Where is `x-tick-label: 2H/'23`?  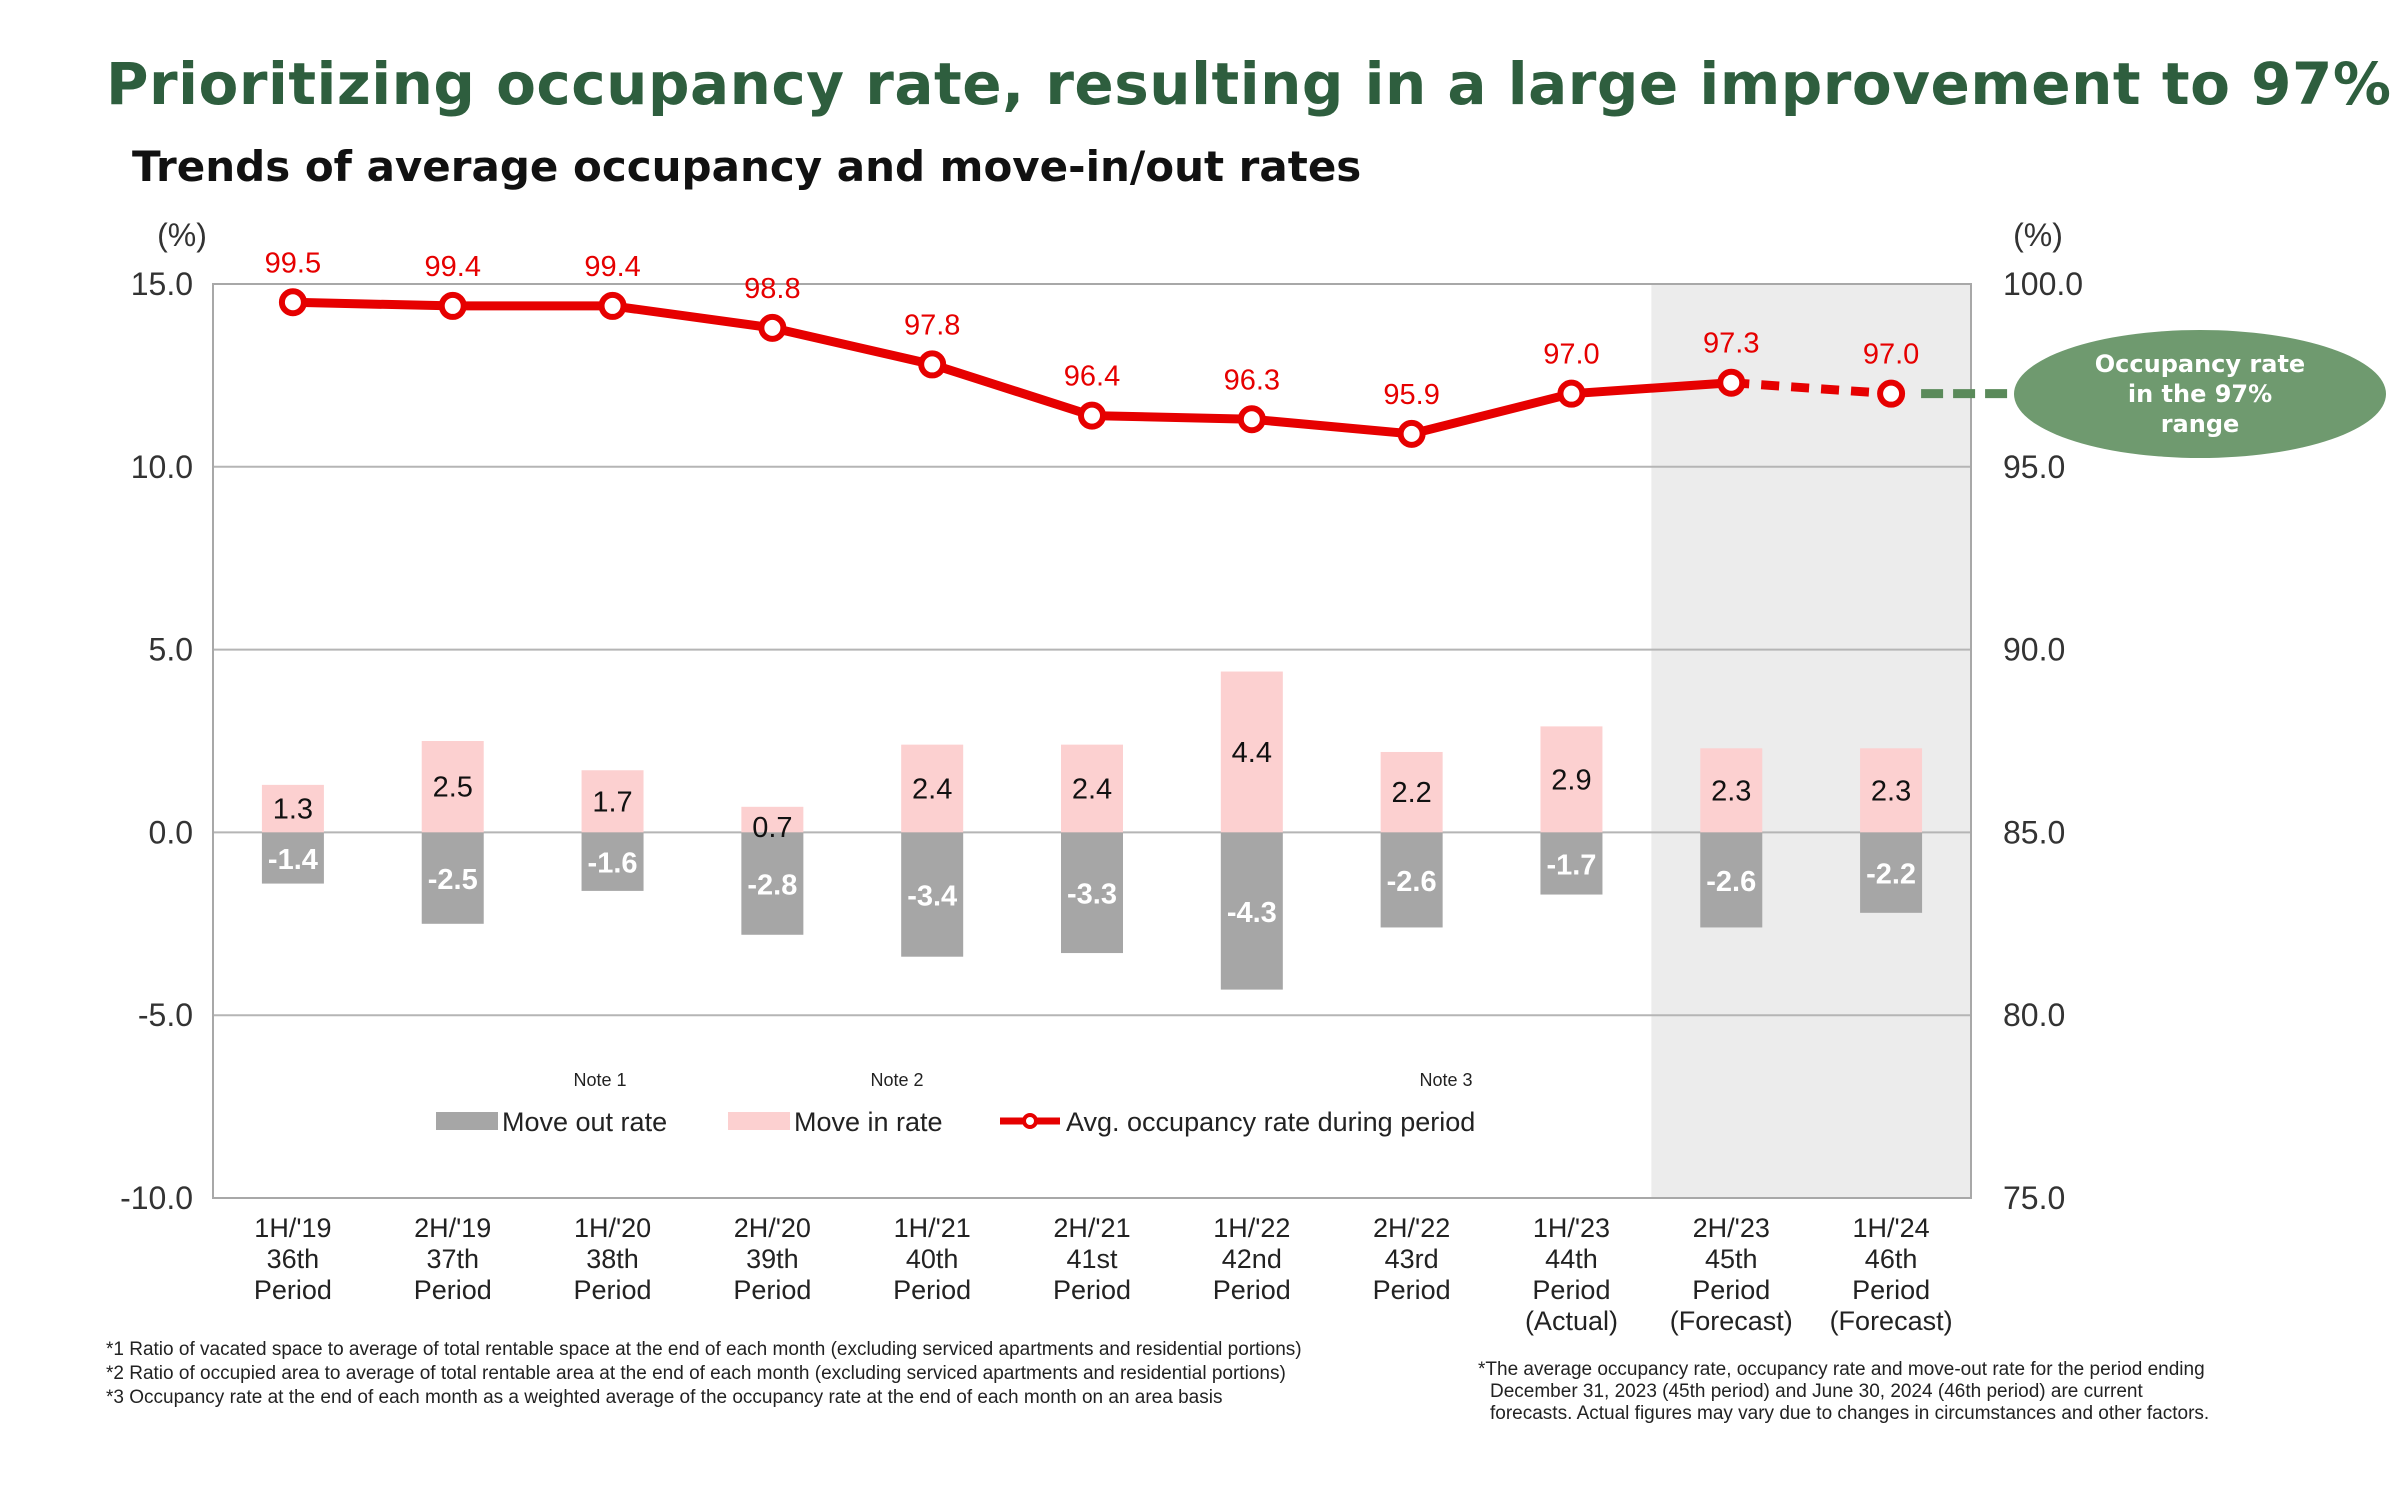
x-tick-label: 2H/'23 is located at coordinates (1731, 1228).